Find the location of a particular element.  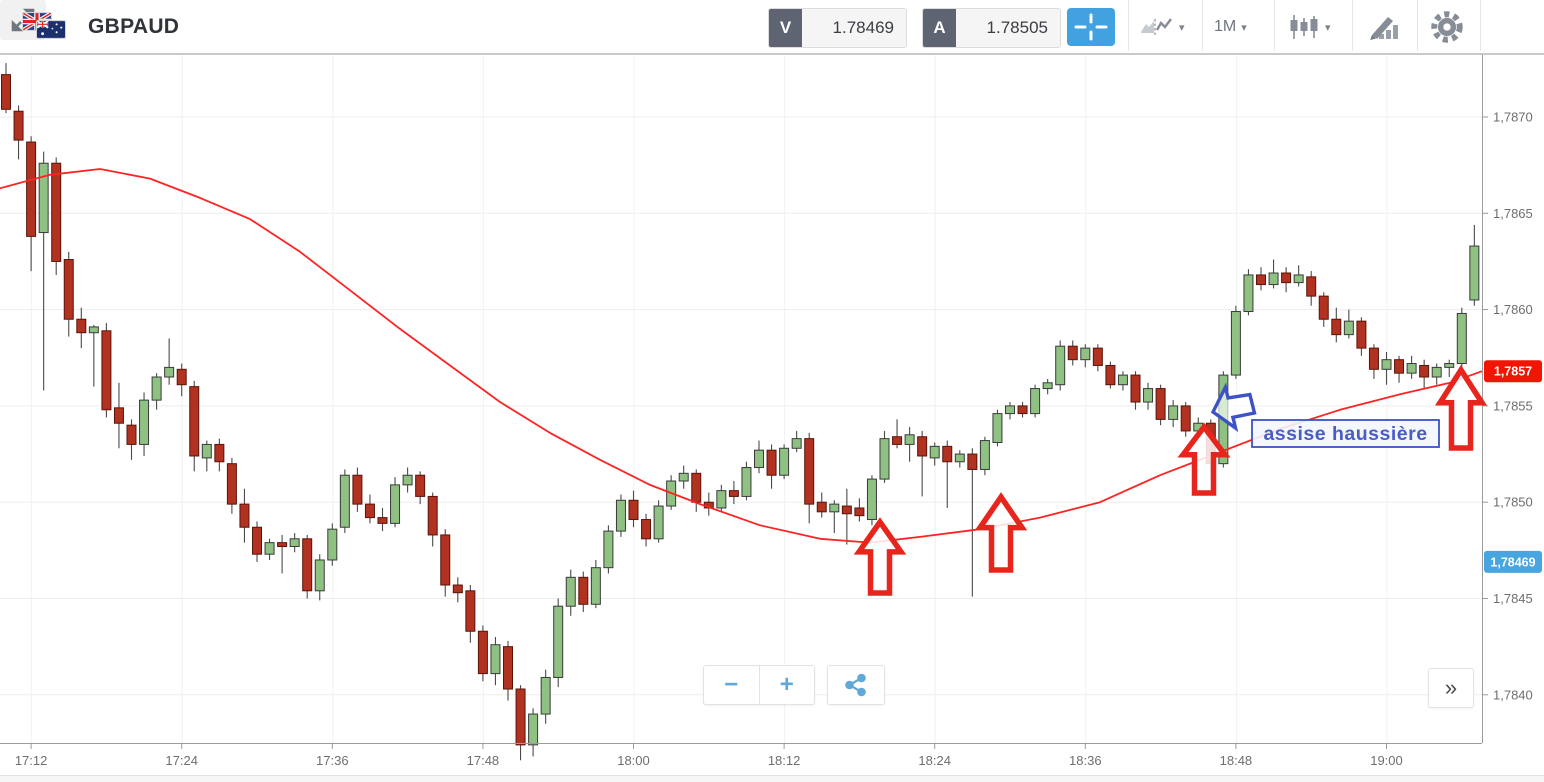

time-tick-label: 18:24 is located at coordinates (934, 760).